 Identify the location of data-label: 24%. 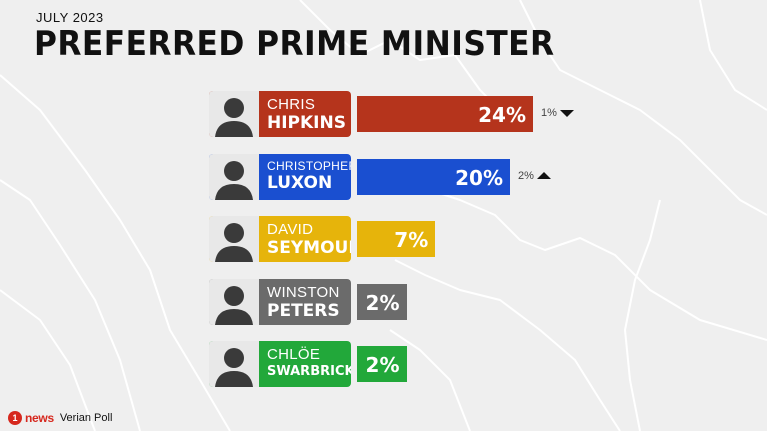
(502, 115).